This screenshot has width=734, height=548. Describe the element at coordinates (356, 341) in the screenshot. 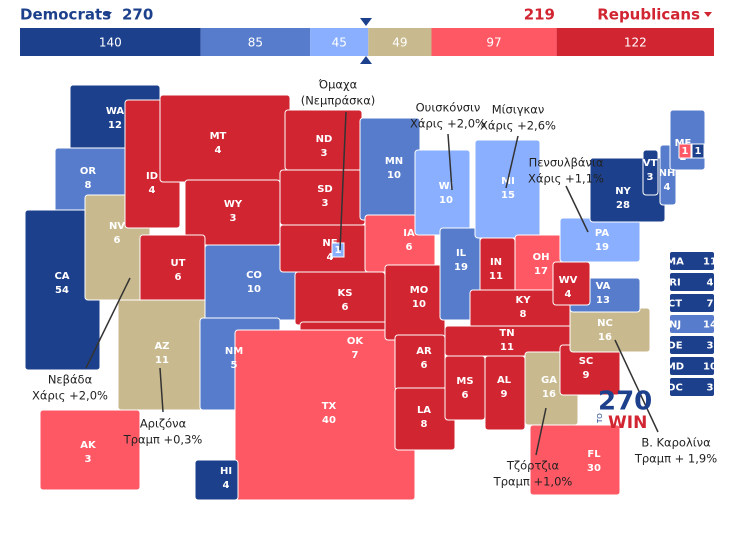

I see `state-abbr: OK` at that location.